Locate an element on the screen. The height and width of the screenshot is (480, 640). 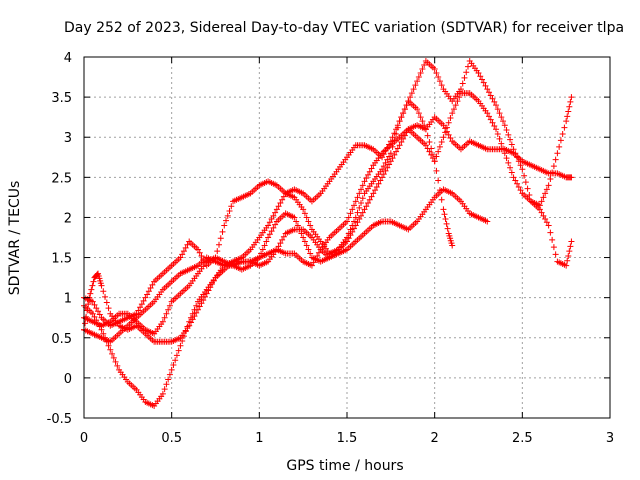
x-tick-label: 1 is located at coordinates (259, 438).